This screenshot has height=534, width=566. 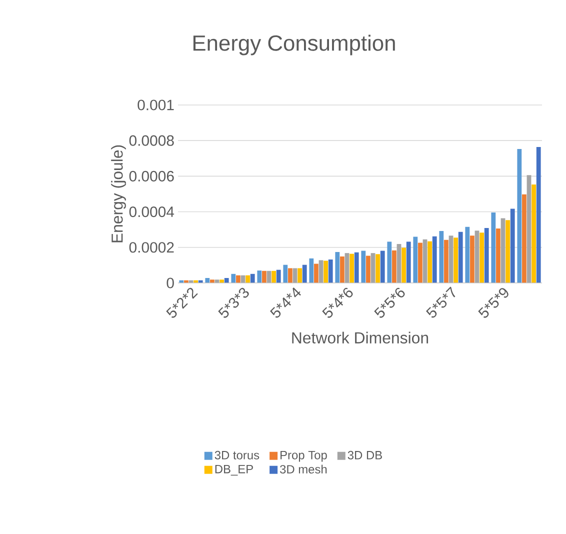 What do you see at coordinates (151, 247) in the screenshot?
I see `y-tick-label: 0.0002` at bounding box center [151, 247].